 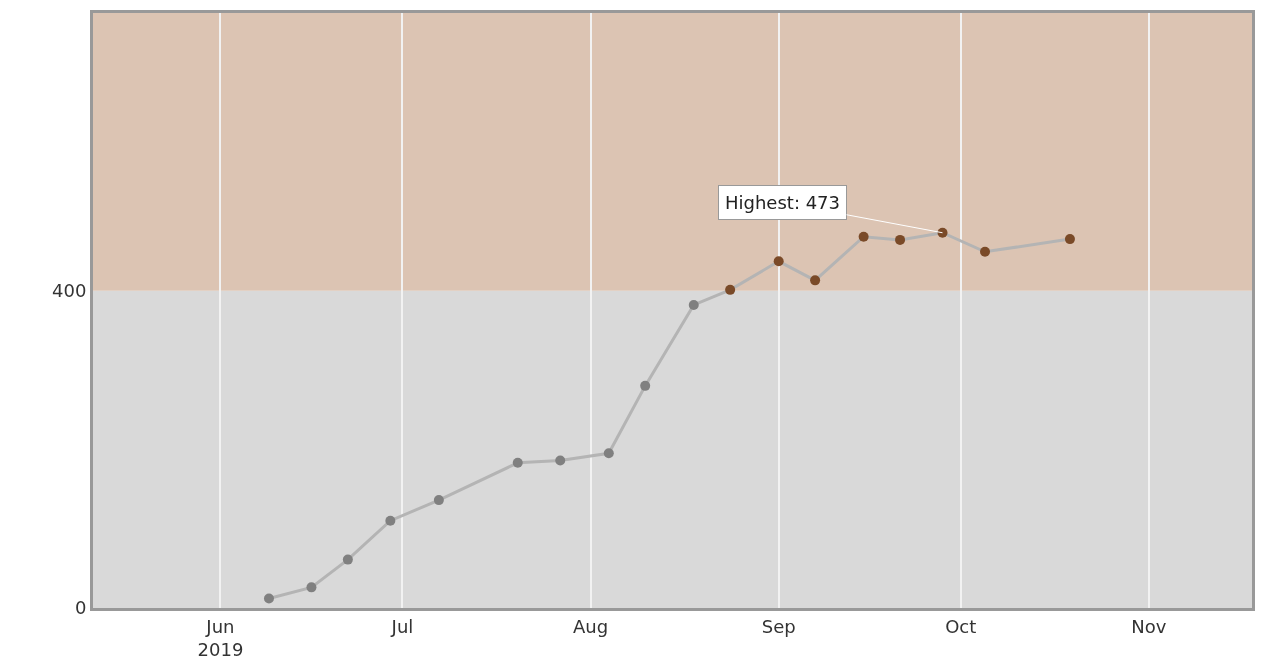 I want to click on y-tick-label: 0, so click(x=80, y=608).